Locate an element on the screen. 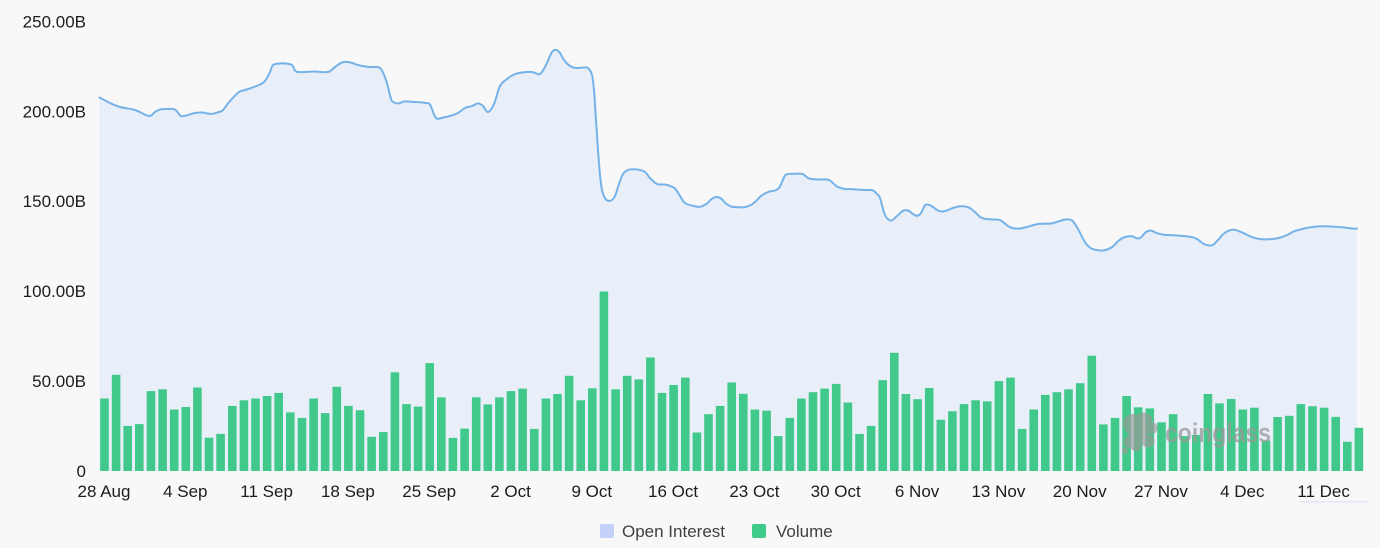 The image size is (1380, 548). svg-text: Volume is located at coordinates (804, 531).